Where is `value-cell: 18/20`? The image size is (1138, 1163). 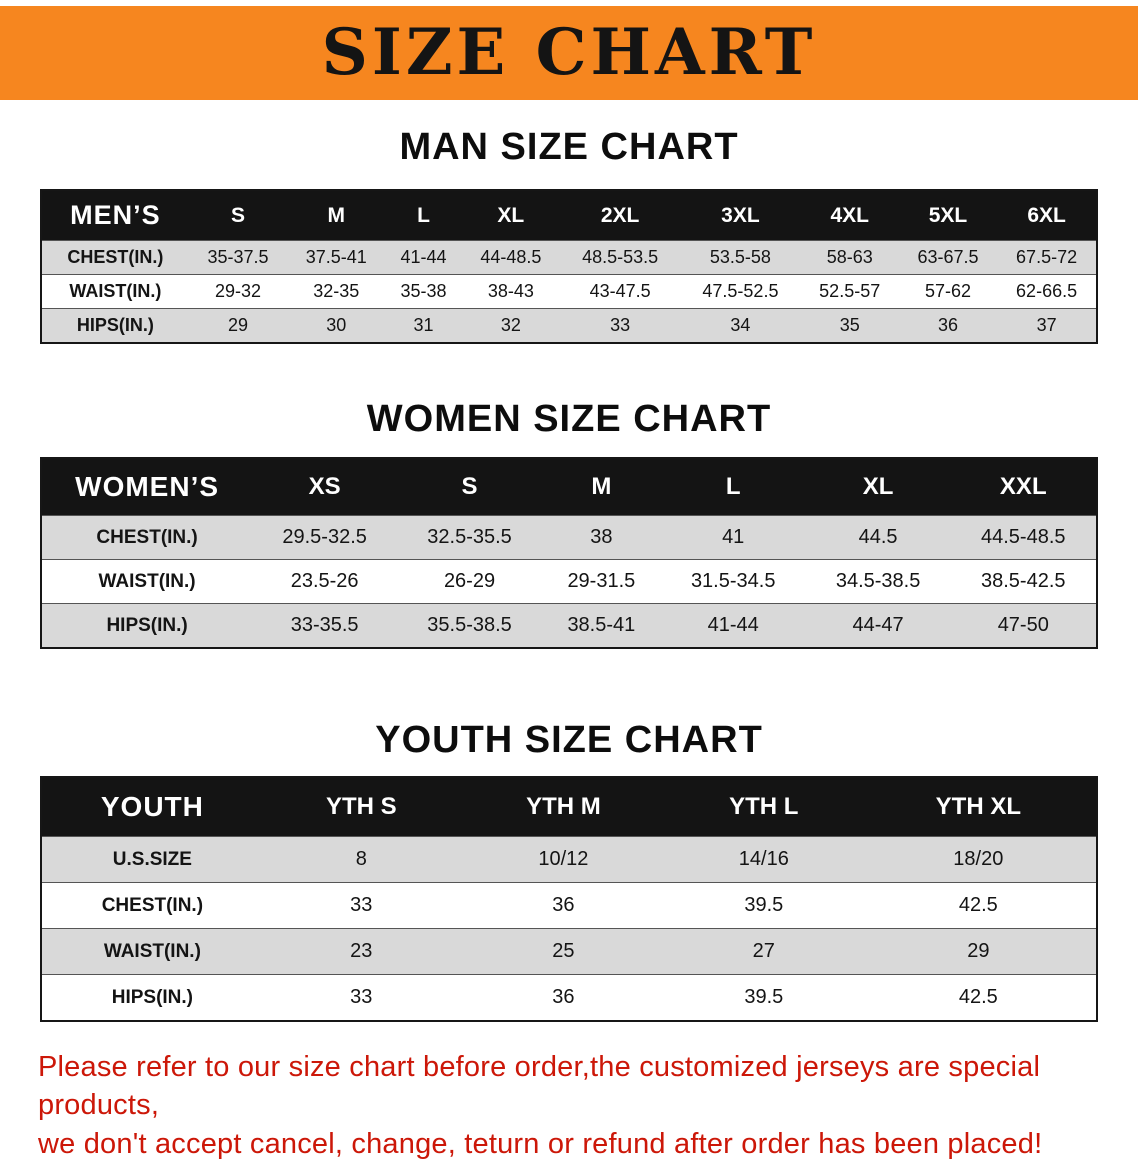 value-cell: 18/20 is located at coordinates (978, 859).